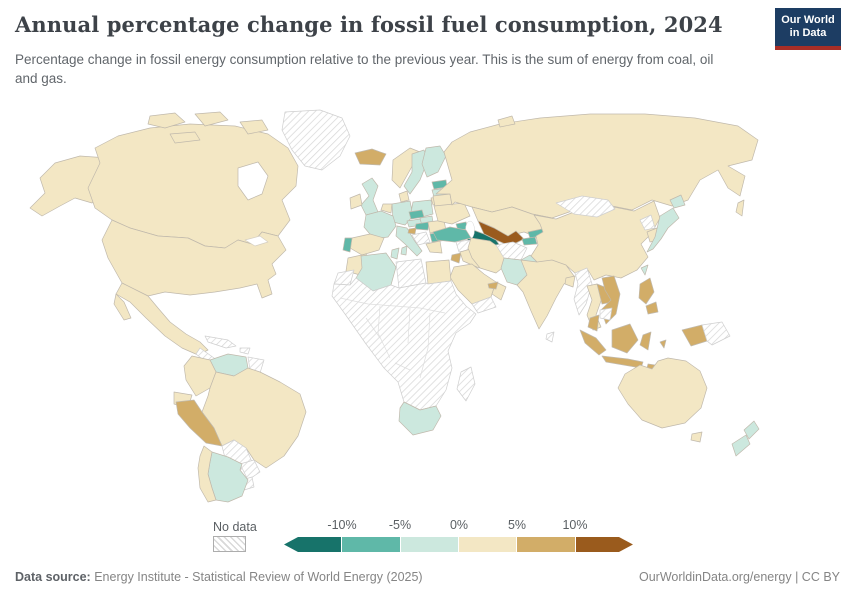  Describe the element at coordinates (380, 225) in the screenshot. I see `country-france` at that location.